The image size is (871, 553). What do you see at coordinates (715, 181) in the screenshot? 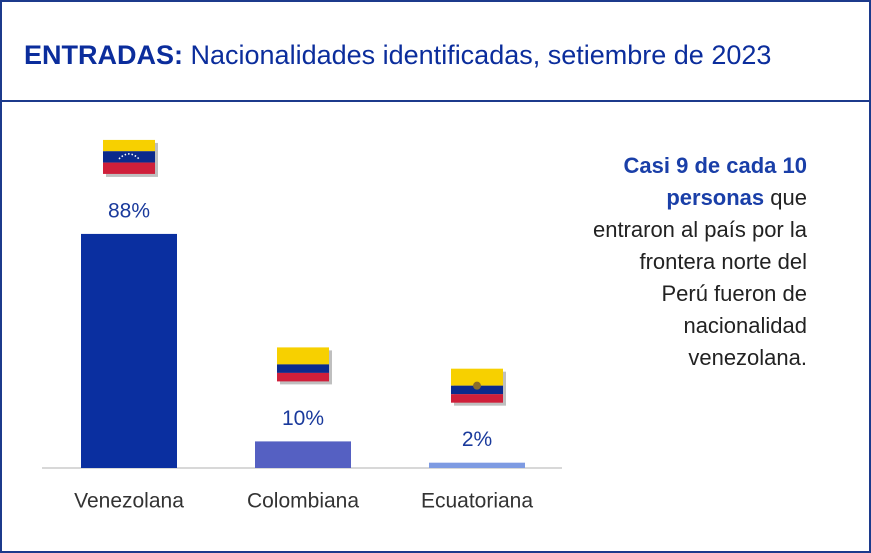
I see `annotation-lead: Casi 9 de cada 10 personas` at bounding box center [715, 181].